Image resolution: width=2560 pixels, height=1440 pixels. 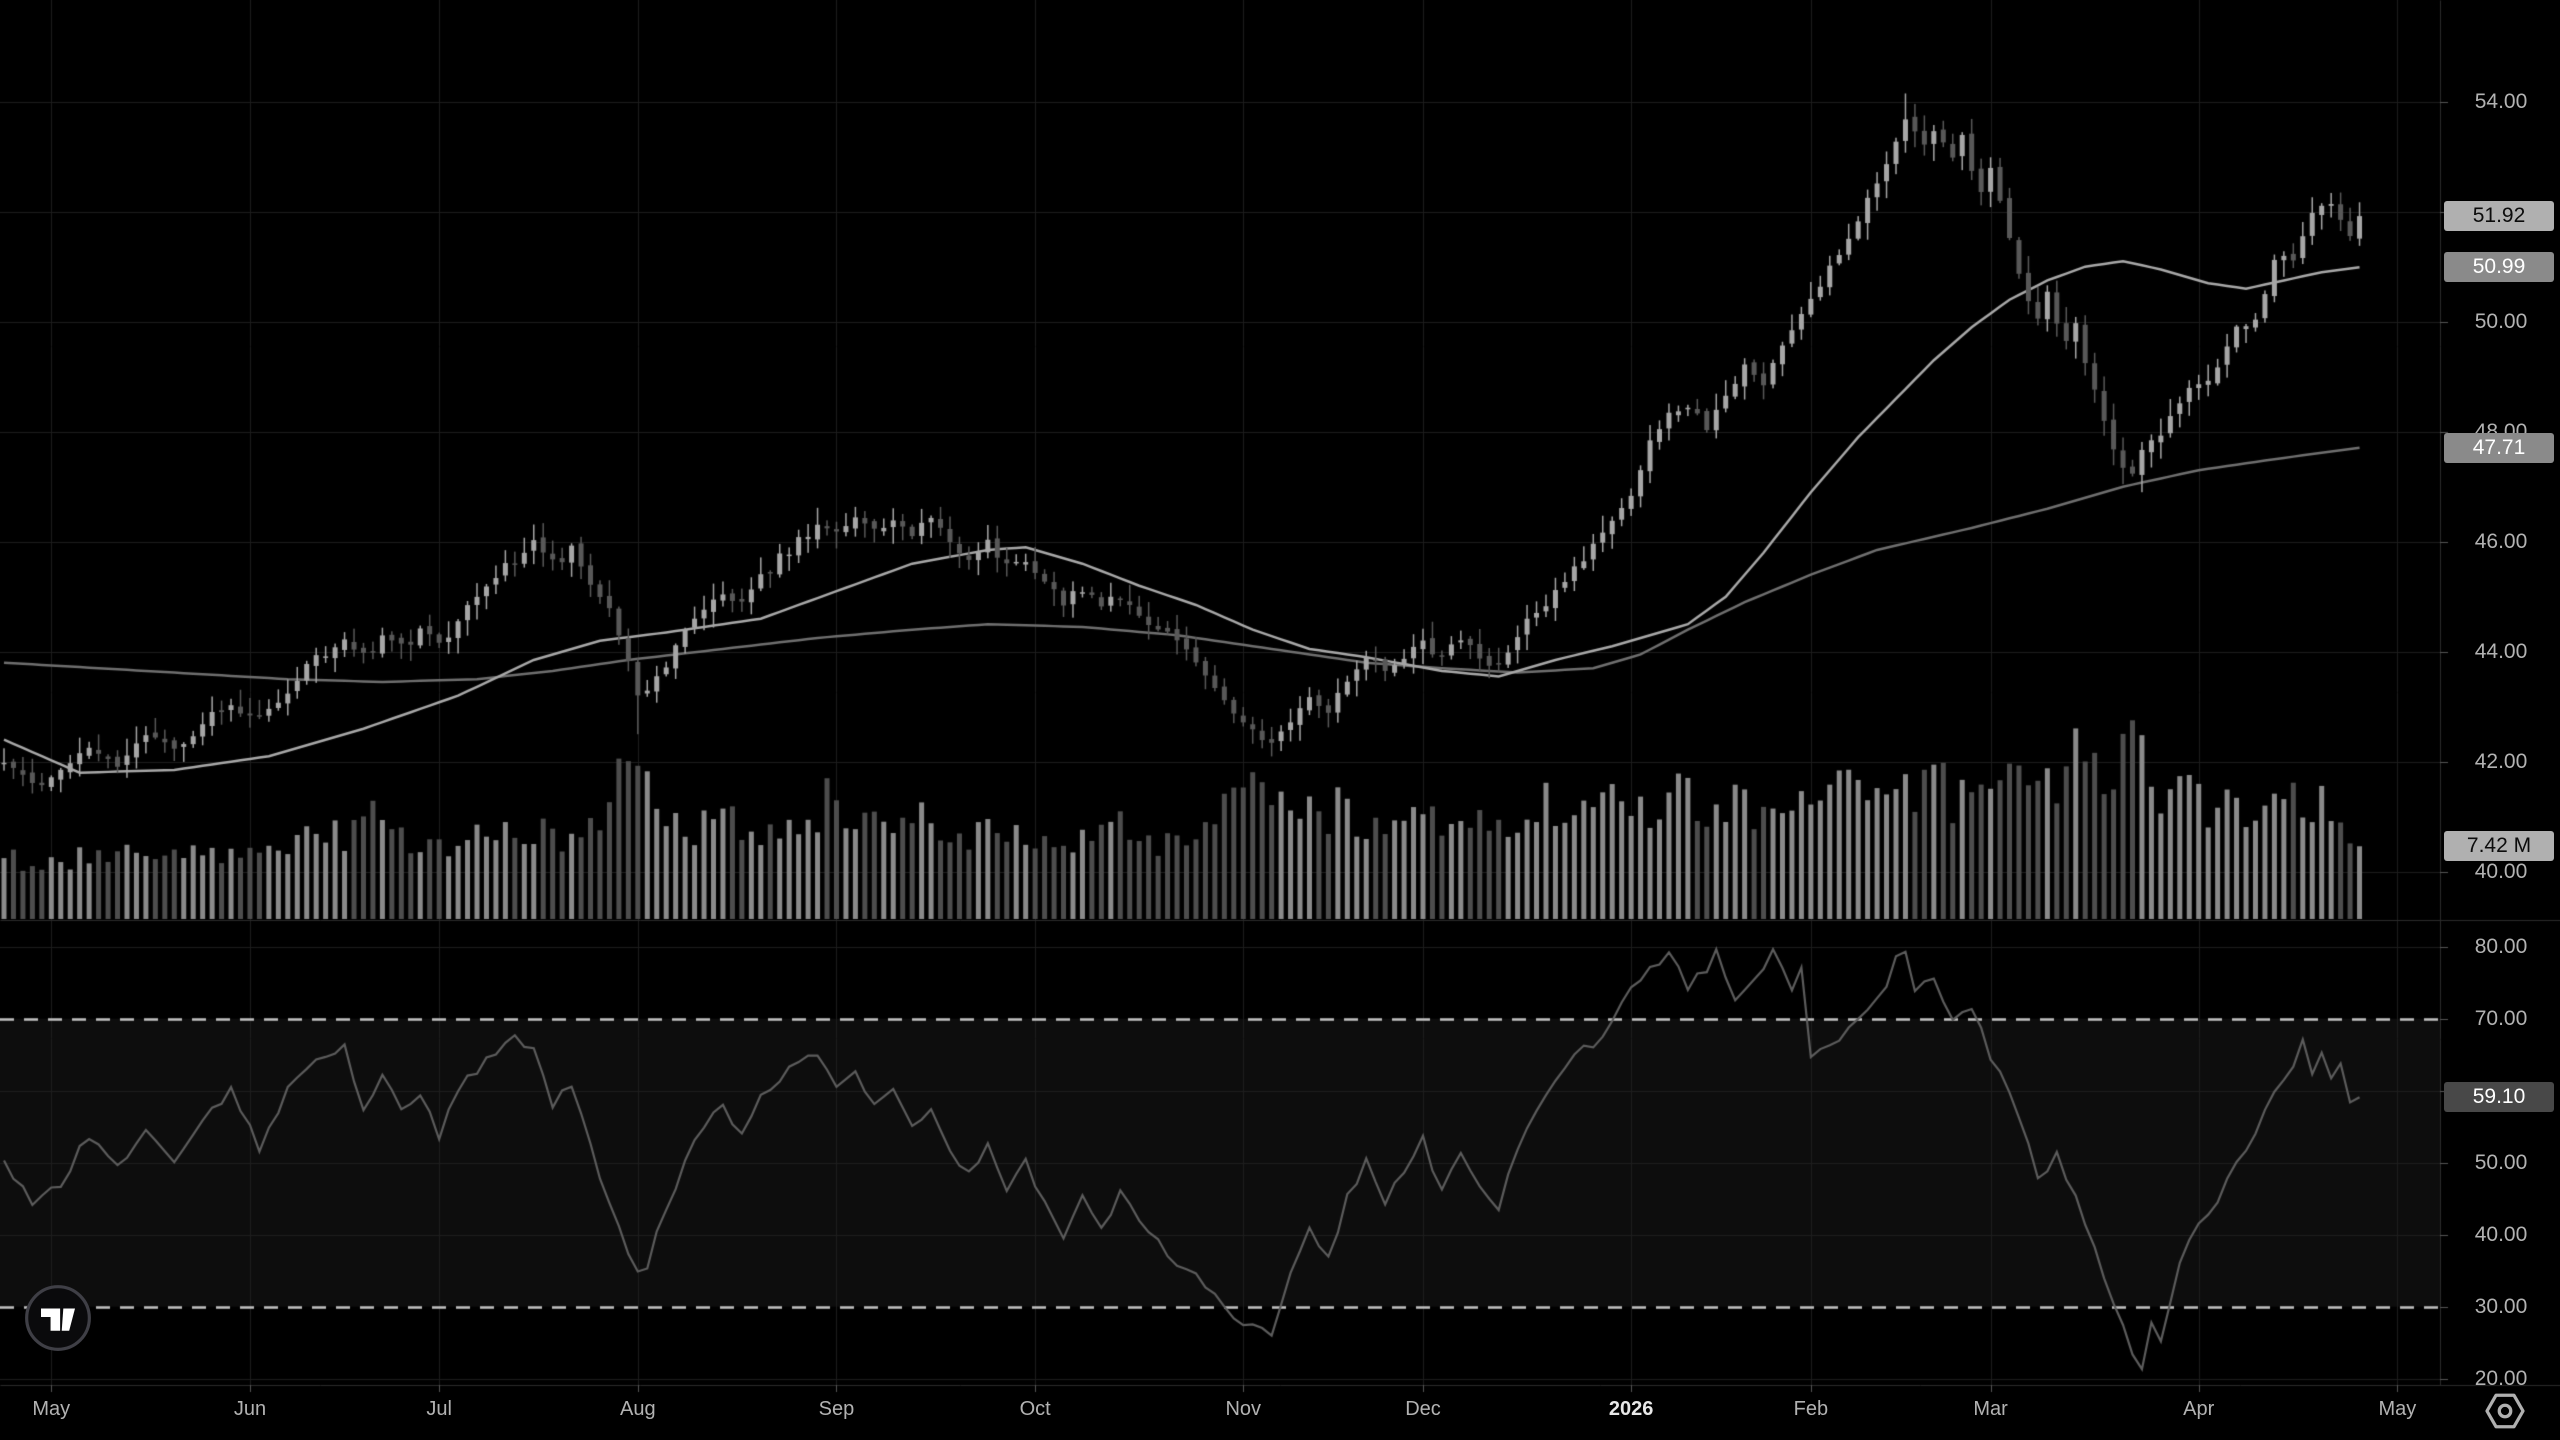 What do you see at coordinates (1990, 1409) in the screenshot?
I see `time-axis-month-label: Mar` at bounding box center [1990, 1409].